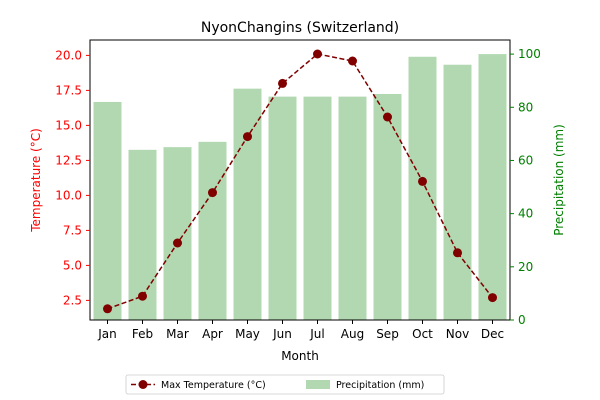  I want to click on bar-jun, so click(282, 208).